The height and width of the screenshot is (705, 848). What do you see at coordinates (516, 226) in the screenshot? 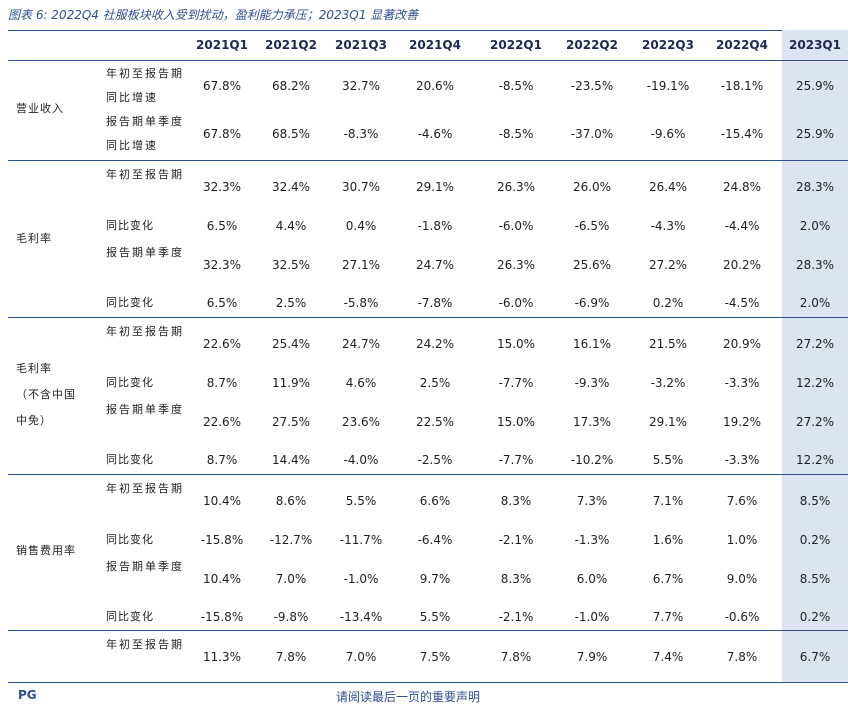
I see `table-cell: -6.0%` at bounding box center [516, 226].